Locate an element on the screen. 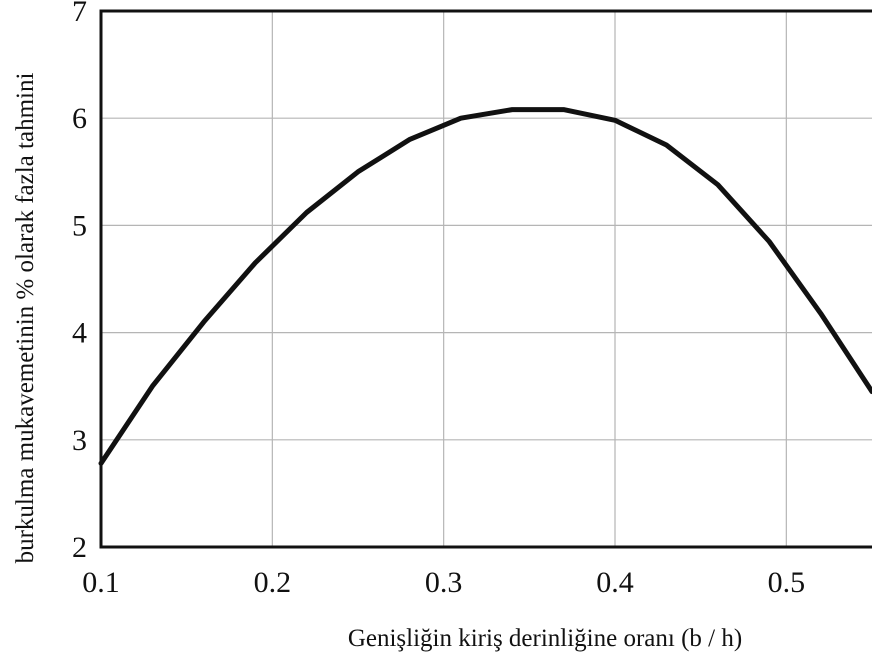  y-tick-label: 2 is located at coordinates (79, 547).